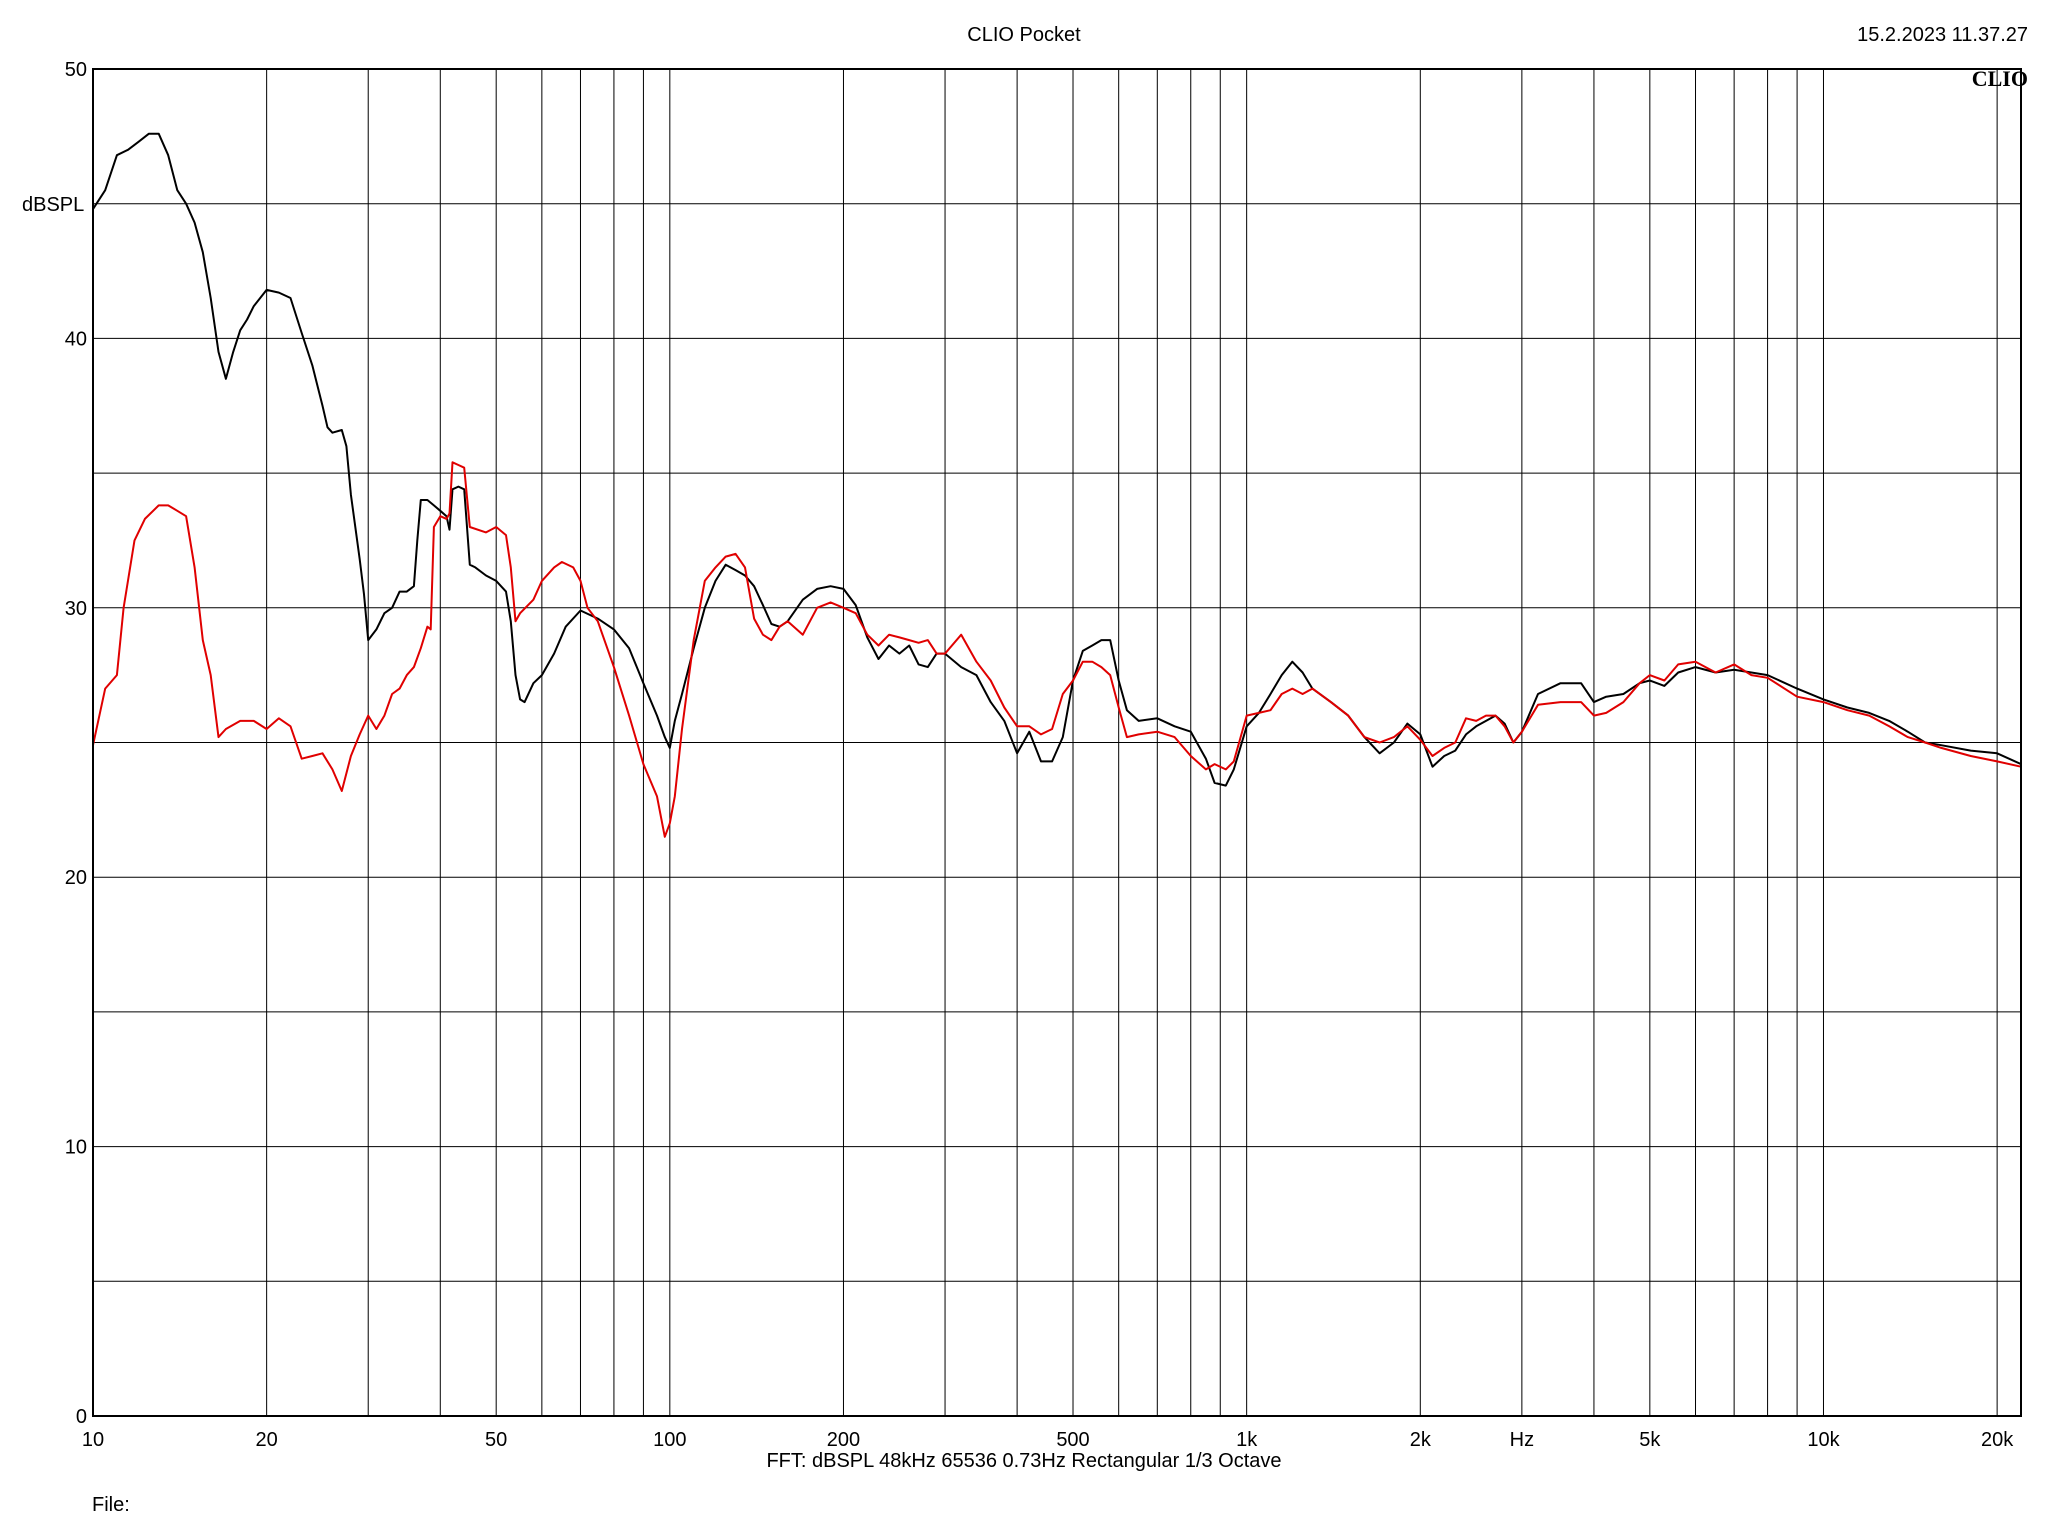  What do you see at coordinates (267, 1440) in the screenshot?
I see `x-tick-label: 20` at bounding box center [267, 1440].